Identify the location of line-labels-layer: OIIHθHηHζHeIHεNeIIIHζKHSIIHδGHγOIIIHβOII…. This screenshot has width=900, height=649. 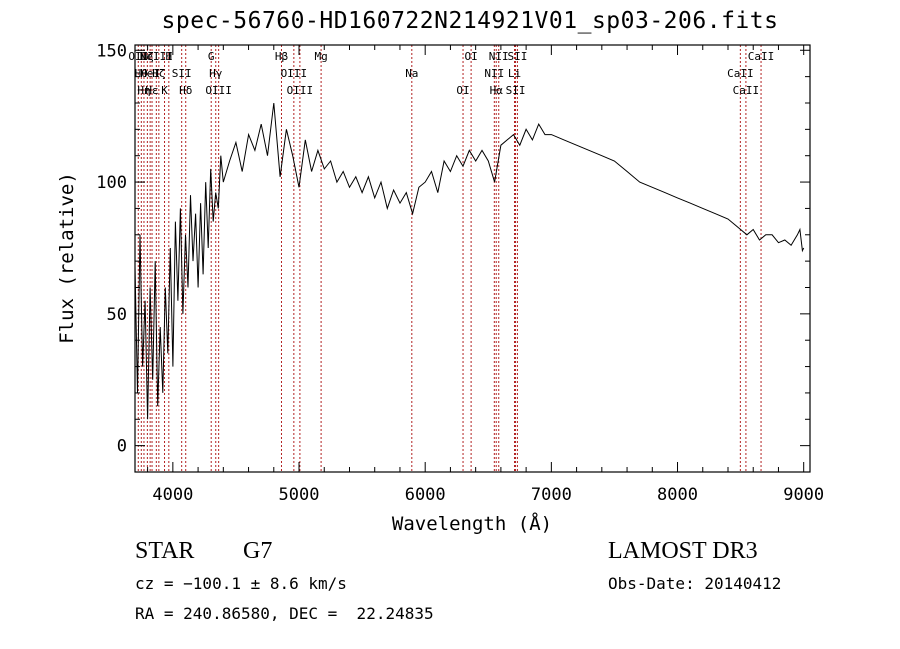
(451, 73).